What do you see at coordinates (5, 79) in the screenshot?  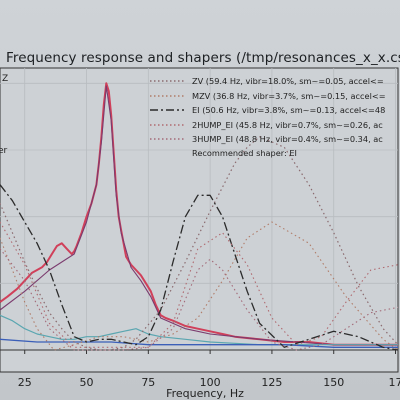 I see `y-axis-label-fragment: Z` at bounding box center [5, 79].